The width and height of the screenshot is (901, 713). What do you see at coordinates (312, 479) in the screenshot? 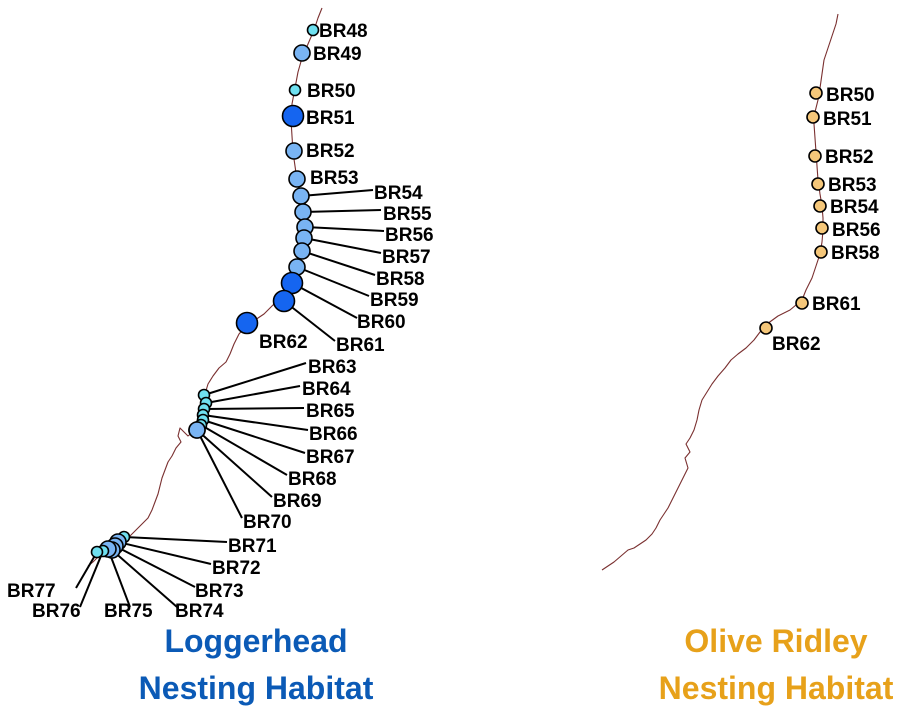
I see `loggerhead-site-label-br68: BR68` at bounding box center [312, 479].